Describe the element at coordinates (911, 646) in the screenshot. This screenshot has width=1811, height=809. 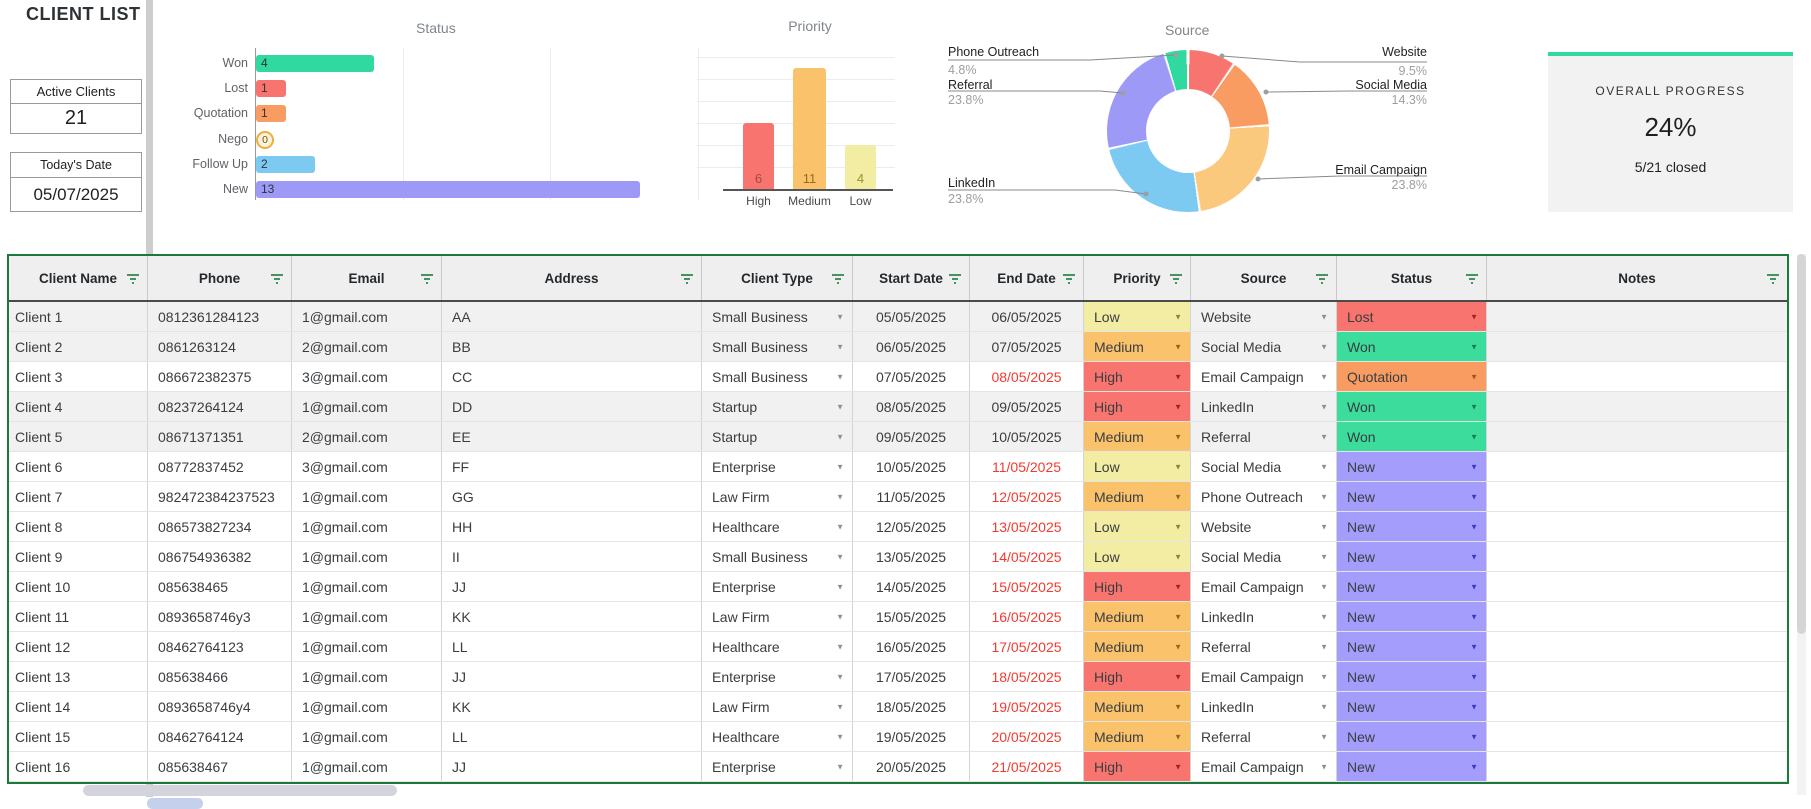
I see `cell-start: 16/05/2025` at that location.